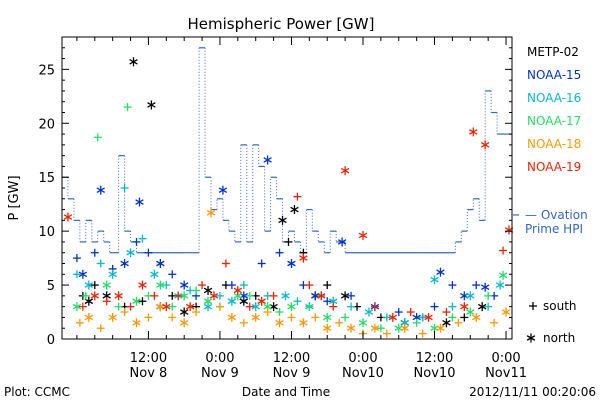  What do you see at coordinates (440, 272) in the screenshot?
I see `point-noaa-15-29-arm` at bounding box center [440, 272].